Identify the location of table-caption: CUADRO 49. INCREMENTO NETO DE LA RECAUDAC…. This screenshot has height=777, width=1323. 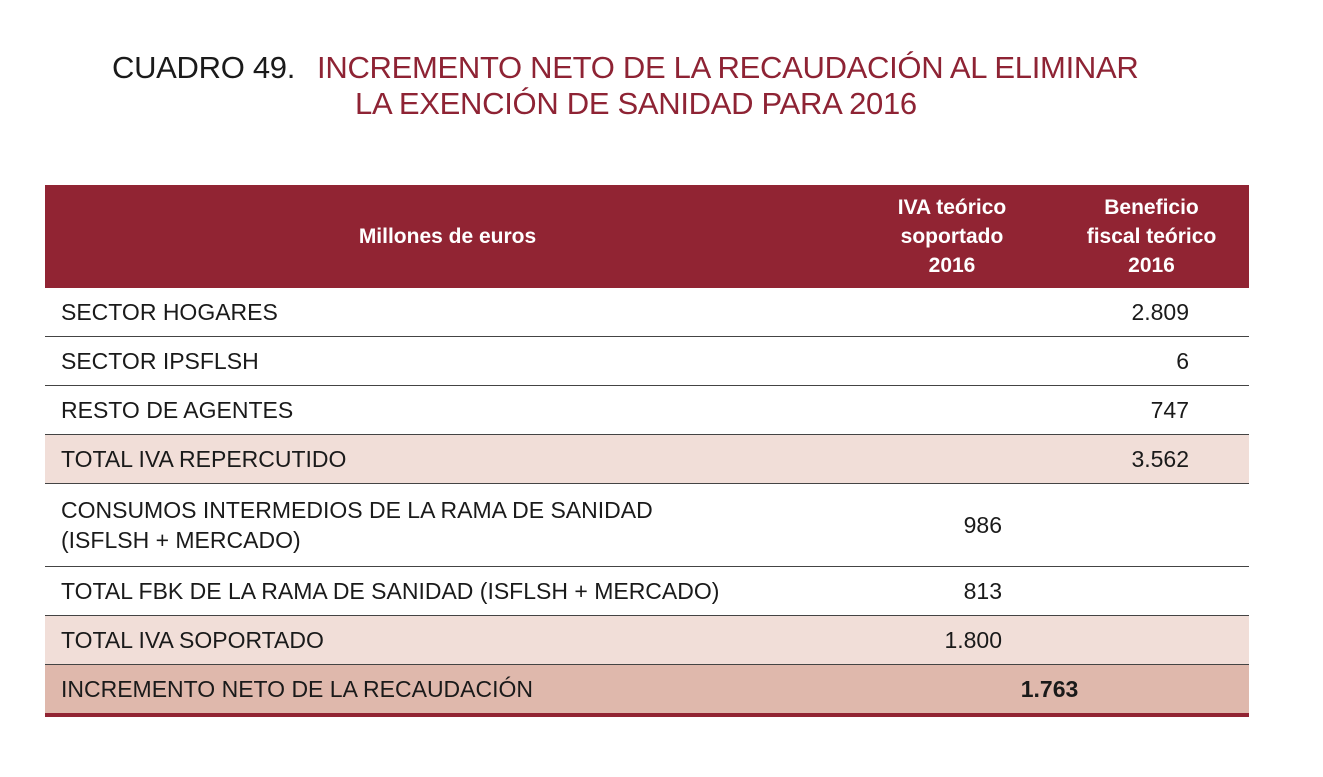
(625, 85).